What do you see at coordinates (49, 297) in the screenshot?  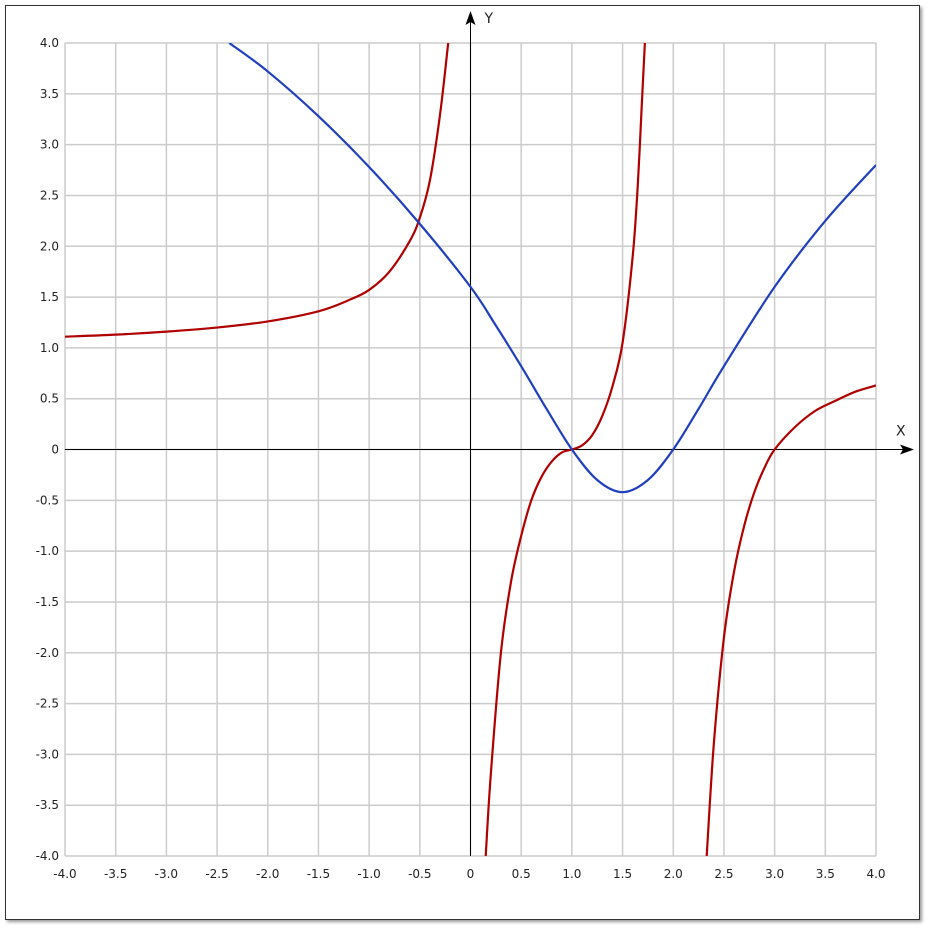 I see `y-tick-label: 1.5` at bounding box center [49, 297].